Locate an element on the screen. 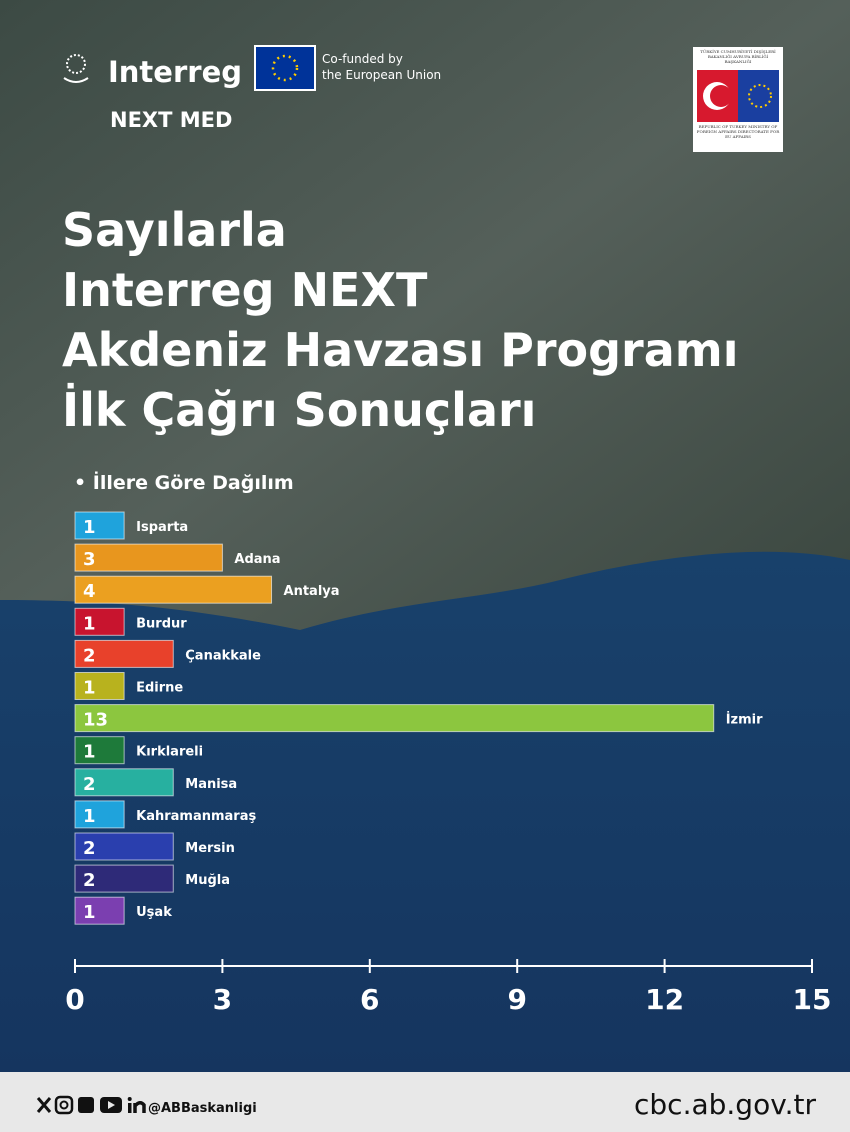  category-label: Muğla is located at coordinates (207, 880).